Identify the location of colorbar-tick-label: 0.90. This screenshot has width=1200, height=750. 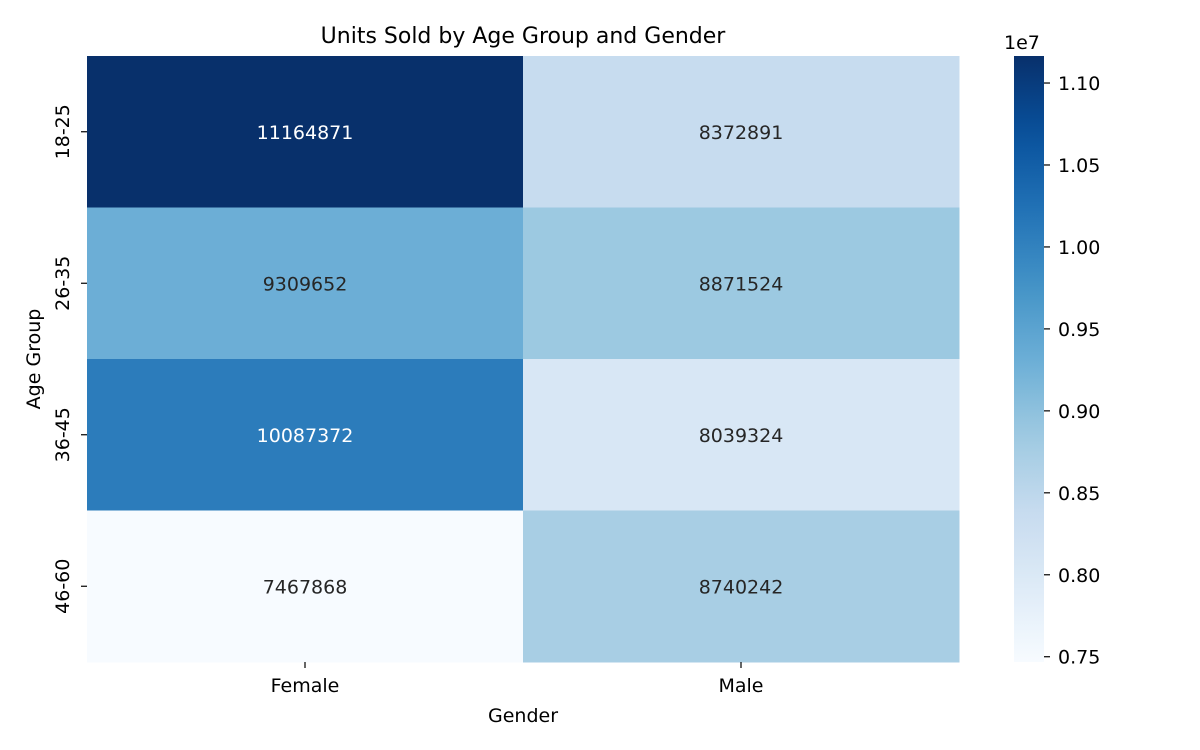
(1079, 412).